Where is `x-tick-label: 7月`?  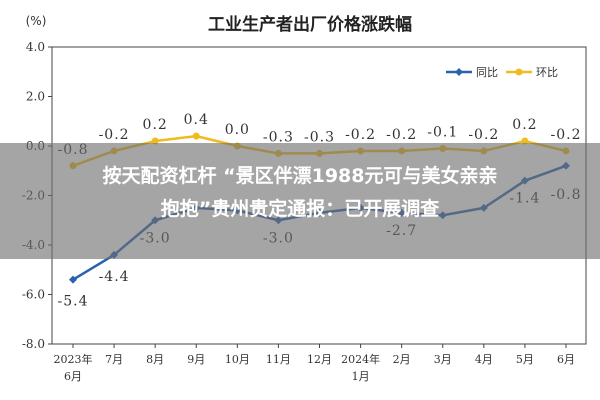
x-tick-label: 7月 is located at coordinates (114, 359).